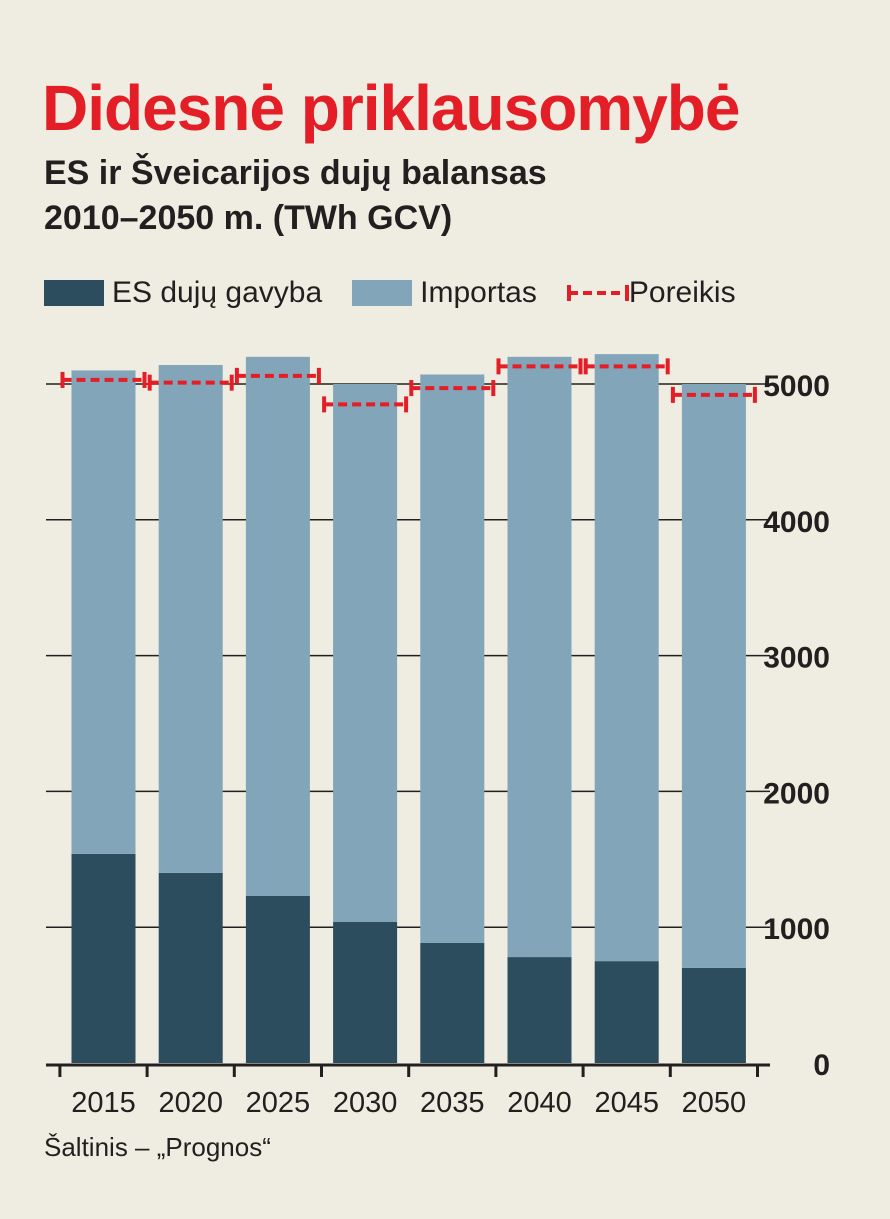 The width and height of the screenshot is (890, 1219). I want to click on legend: ES dujų gavyba Importas Poreikis, so click(405, 293).